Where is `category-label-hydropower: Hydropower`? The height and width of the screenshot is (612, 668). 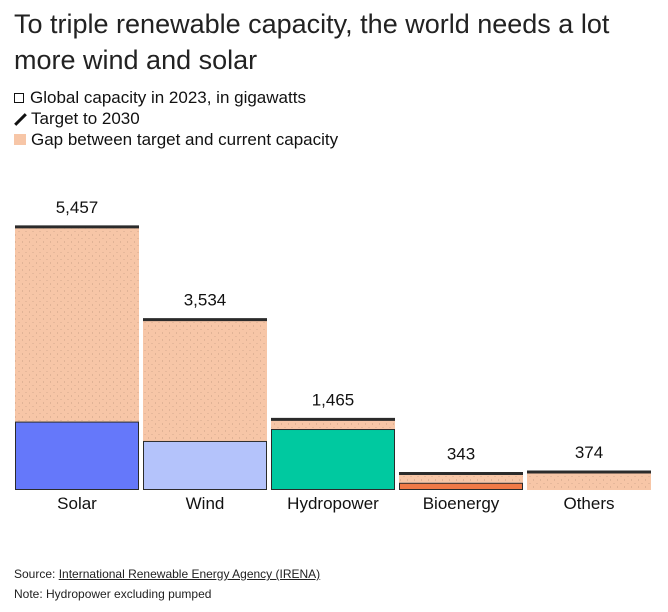
category-label-hydropower: Hydropower is located at coordinates (333, 503).